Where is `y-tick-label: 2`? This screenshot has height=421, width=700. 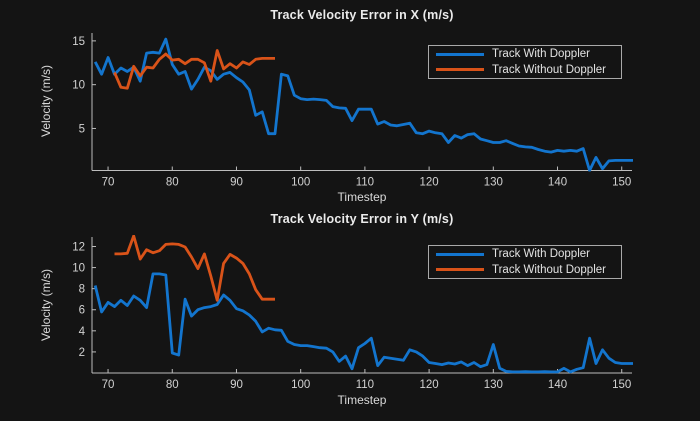 y-tick-label: 2 is located at coordinates (82, 353).